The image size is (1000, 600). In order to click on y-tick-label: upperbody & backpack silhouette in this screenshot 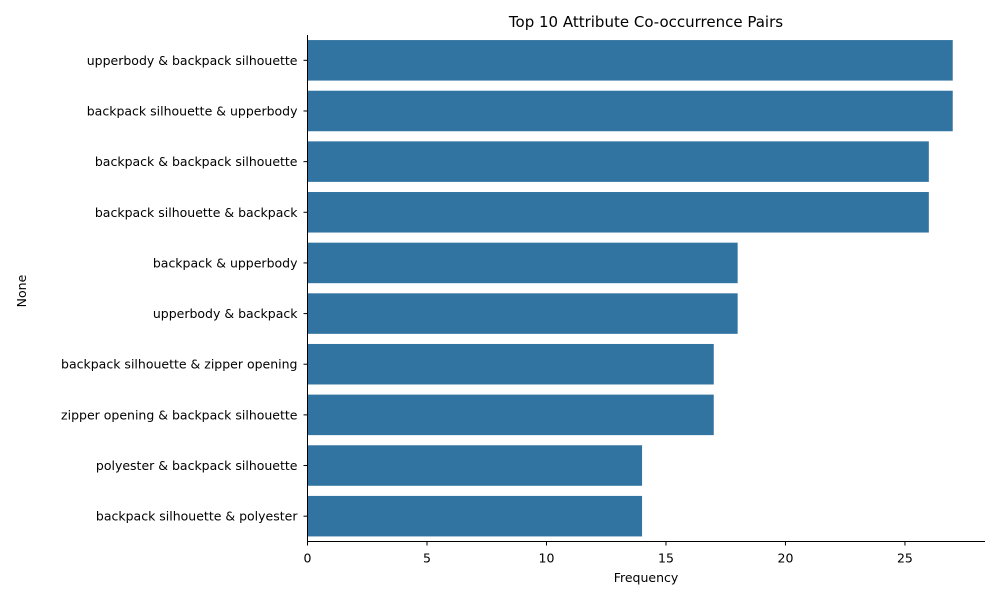, I will do `click(192, 60)`.